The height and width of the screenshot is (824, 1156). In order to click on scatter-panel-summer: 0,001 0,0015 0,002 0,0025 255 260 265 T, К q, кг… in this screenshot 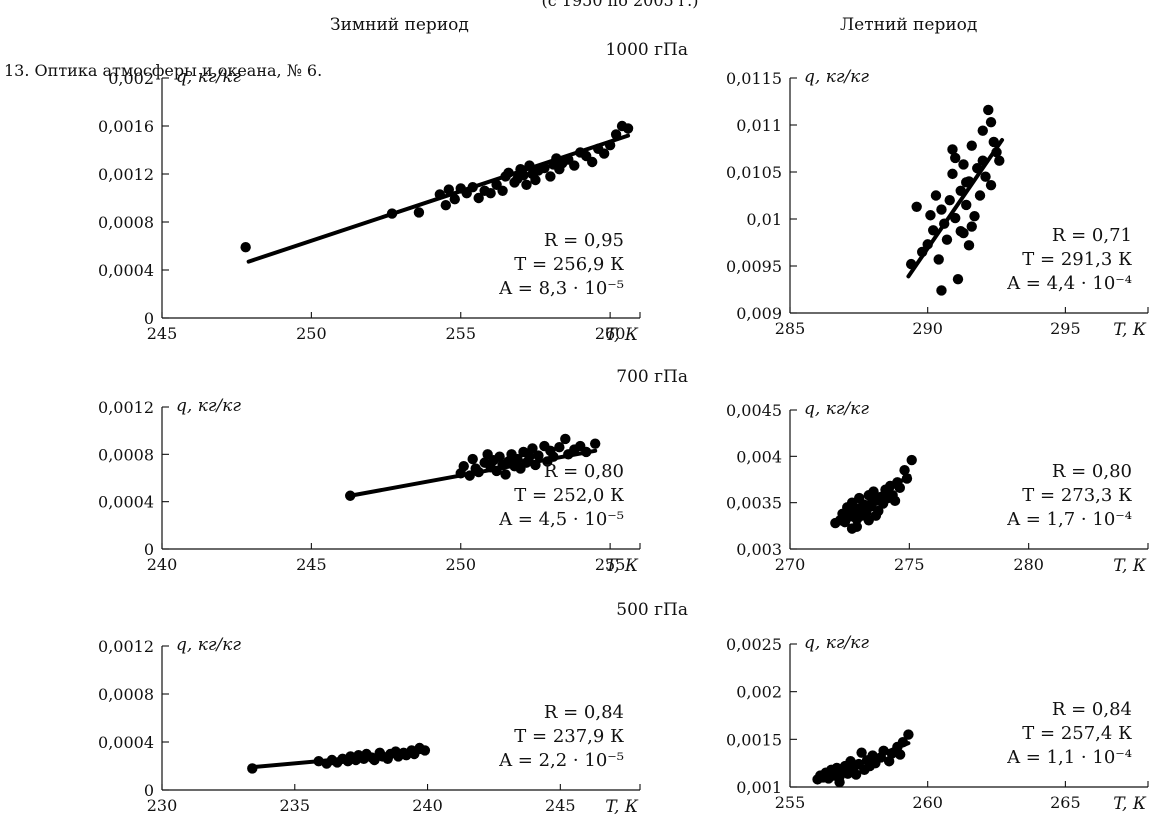, I will do `click(937, 723)`.